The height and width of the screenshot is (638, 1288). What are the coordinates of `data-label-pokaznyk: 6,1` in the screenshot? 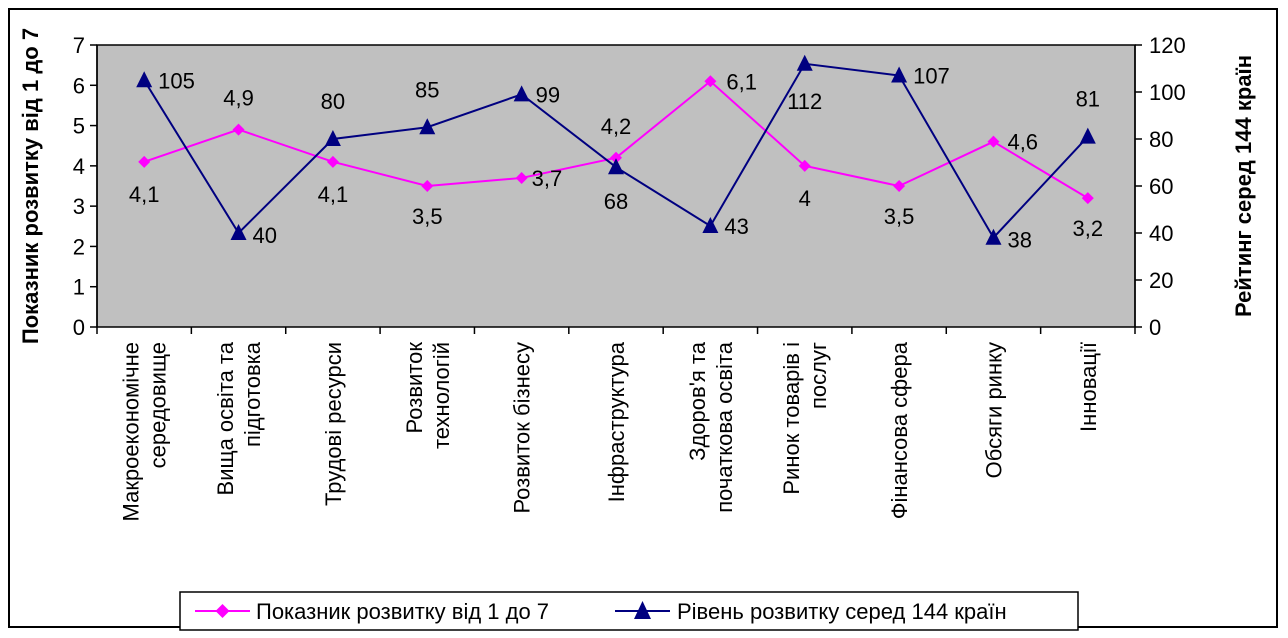 It's located at (741, 81).